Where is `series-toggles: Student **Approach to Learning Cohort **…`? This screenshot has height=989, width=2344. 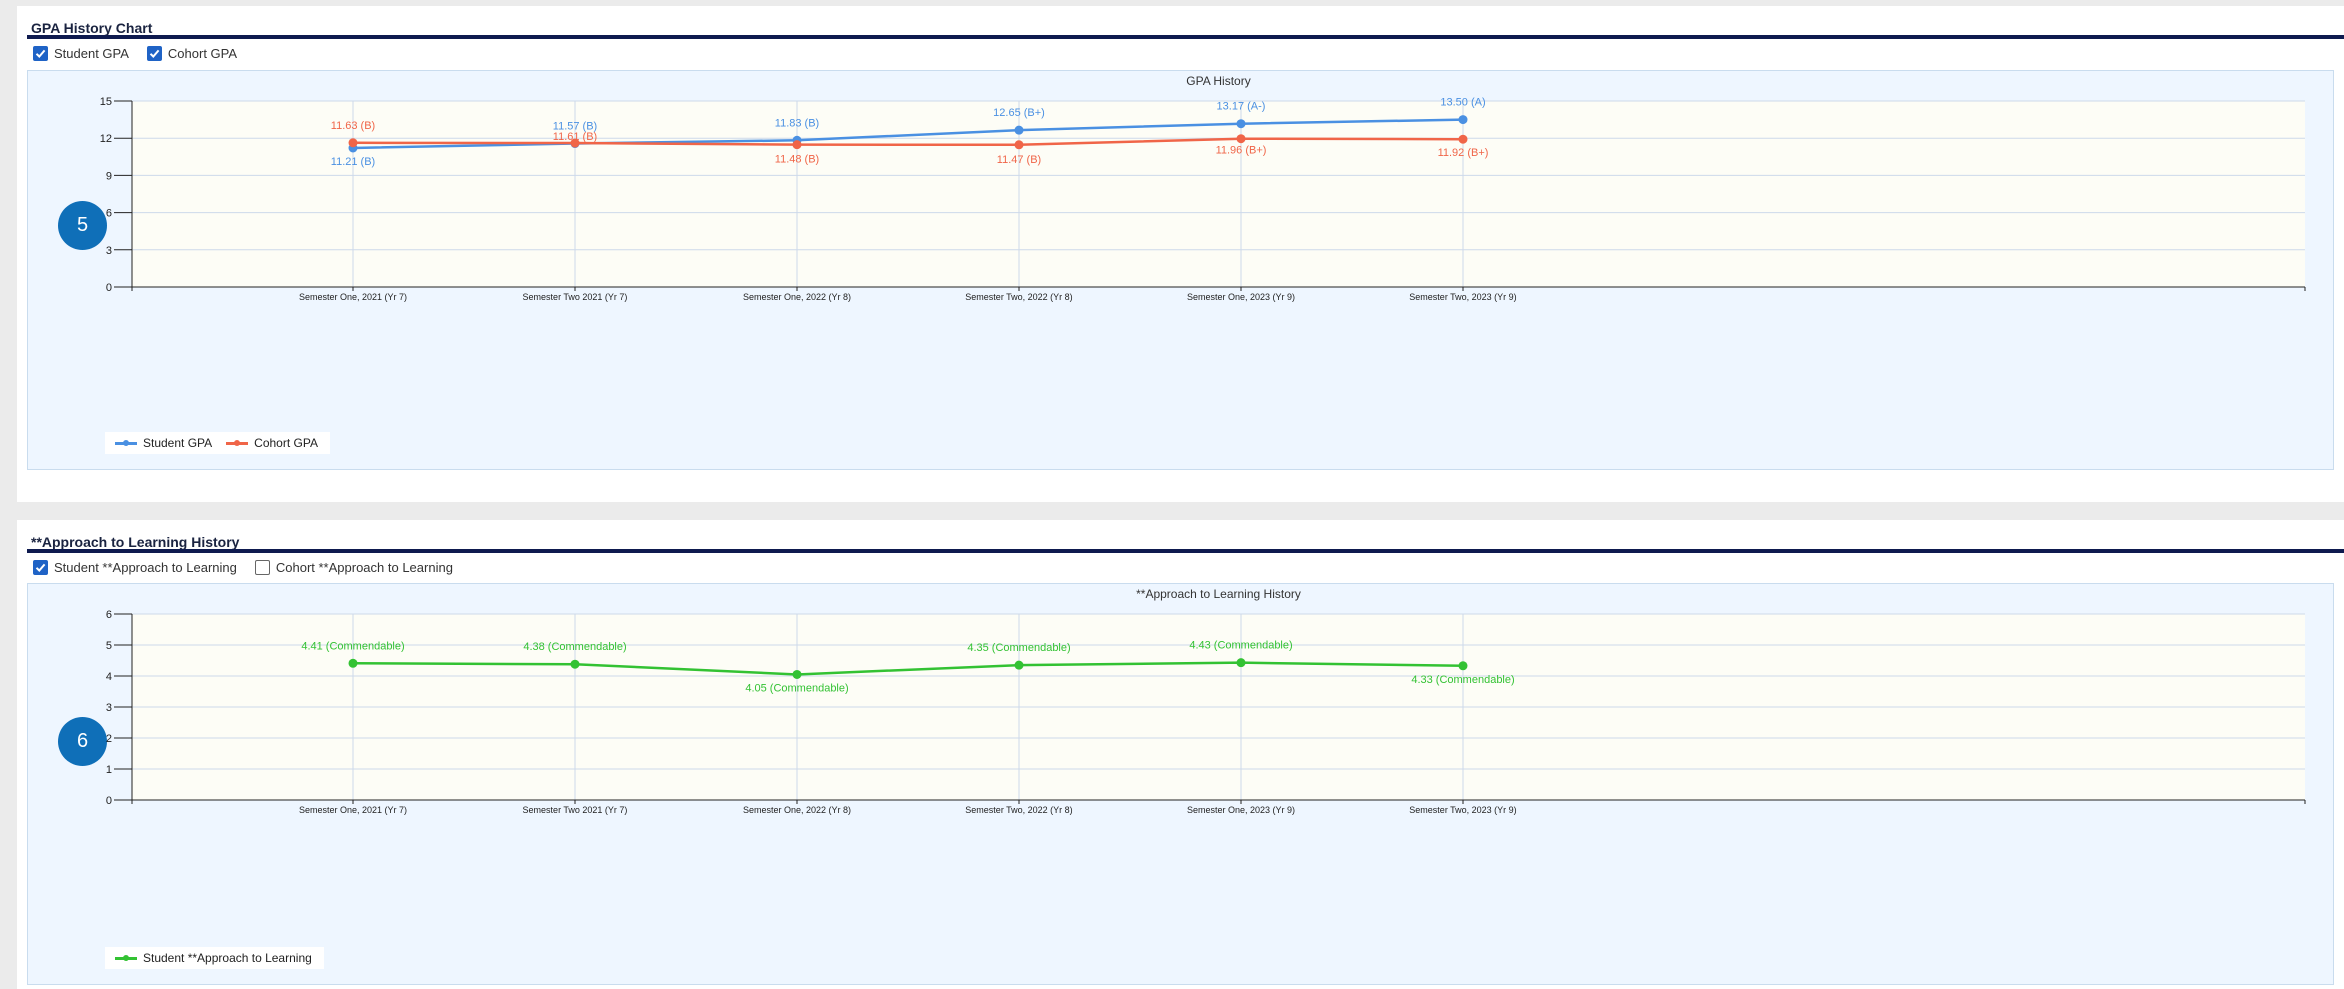 series-toggles: Student **Approach to Learning Cohort **… is located at coordinates (243, 567).